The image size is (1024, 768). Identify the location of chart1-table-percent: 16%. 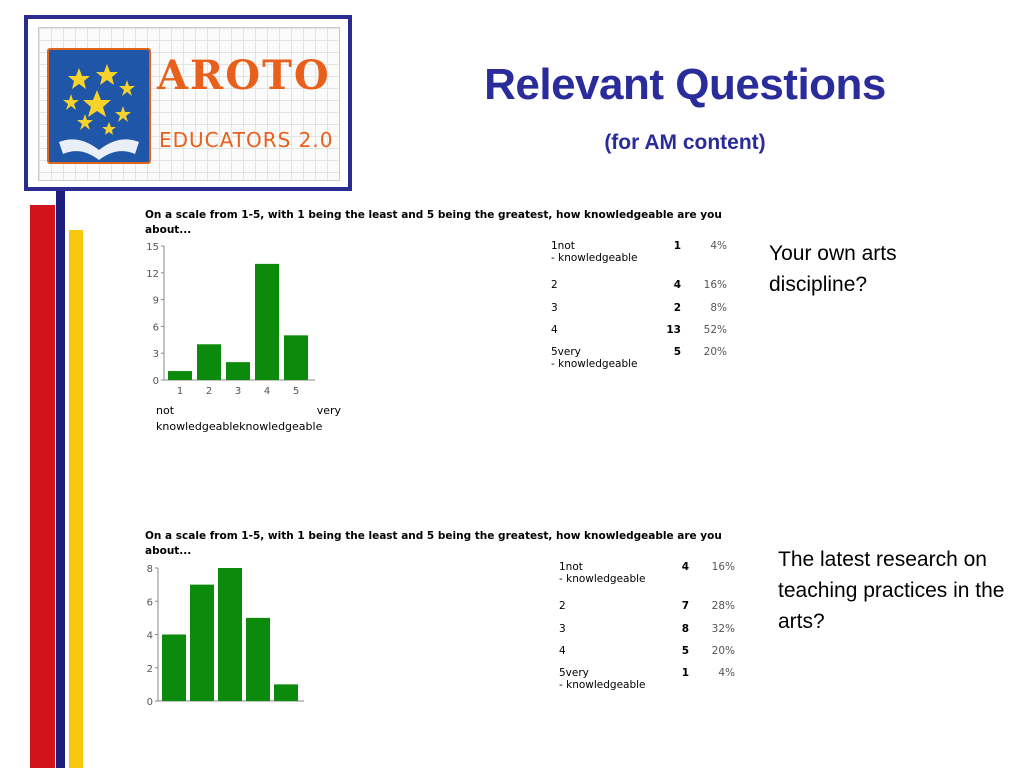
(715, 285).